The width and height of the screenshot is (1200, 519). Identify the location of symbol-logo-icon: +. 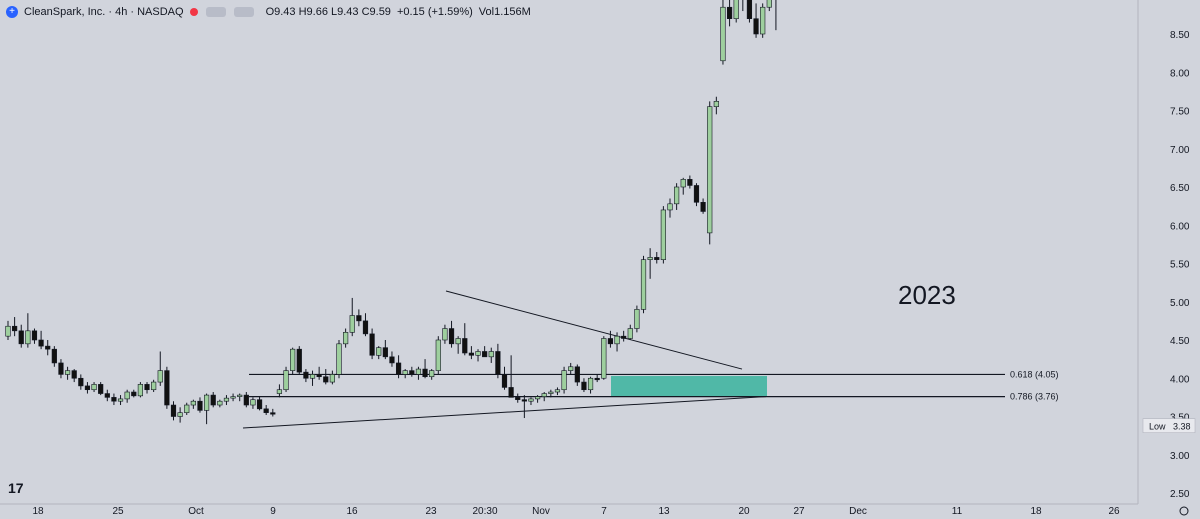
(12, 12).